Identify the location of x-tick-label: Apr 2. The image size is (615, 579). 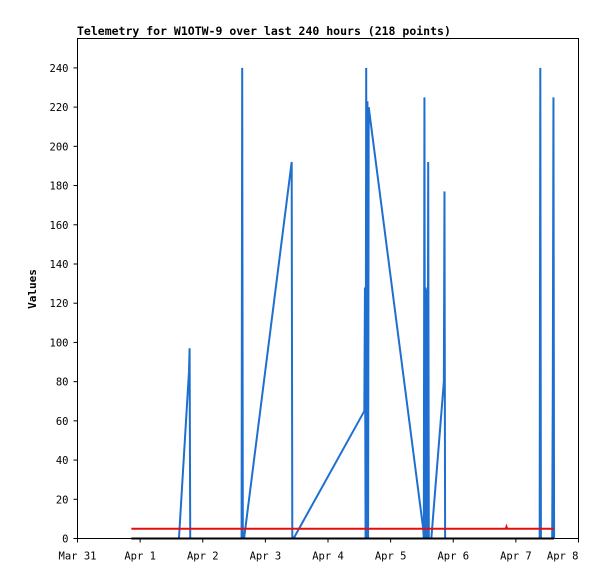
(203, 557).